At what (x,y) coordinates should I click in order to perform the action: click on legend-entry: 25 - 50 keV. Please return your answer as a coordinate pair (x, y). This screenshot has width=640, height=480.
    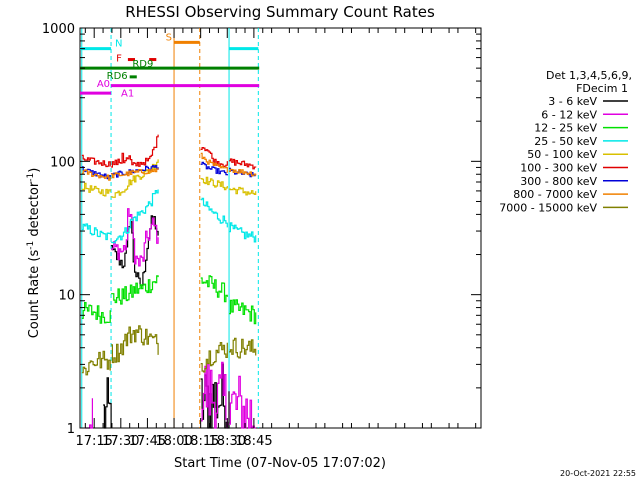
    Looking at the image, I should click on (581, 141).